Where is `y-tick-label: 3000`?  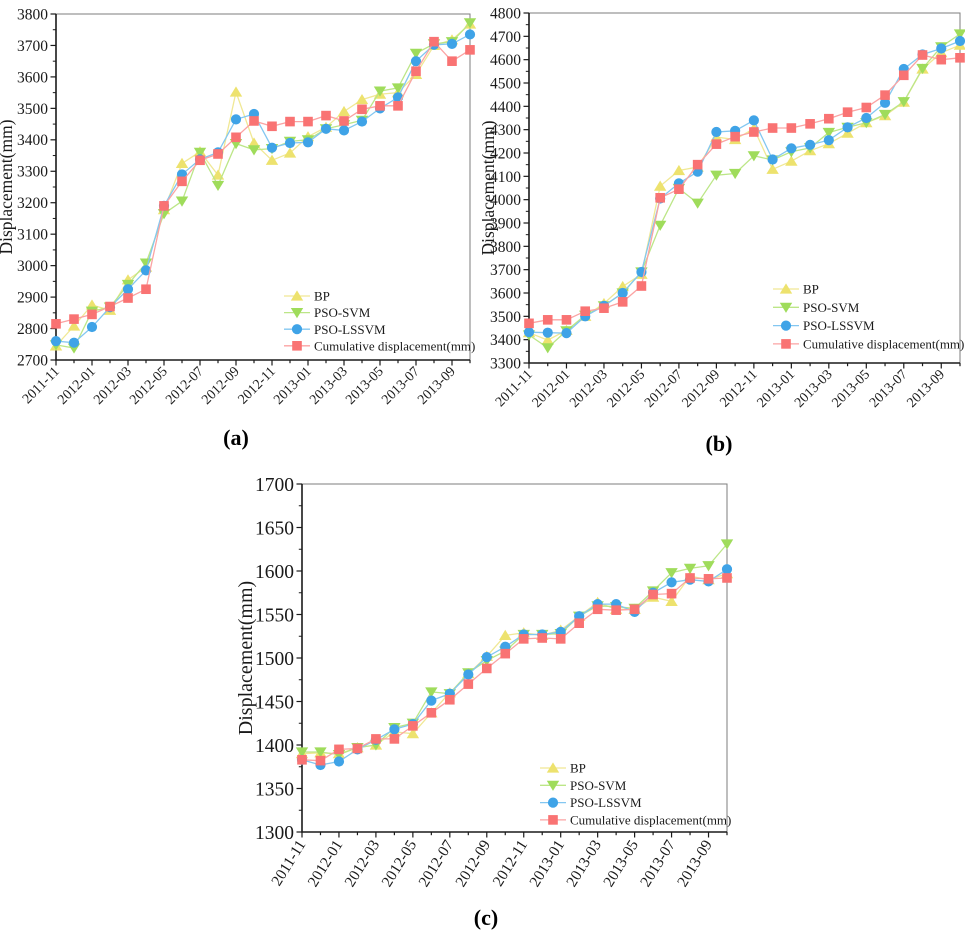 y-tick-label: 3000 is located at coordinates (32, 266).